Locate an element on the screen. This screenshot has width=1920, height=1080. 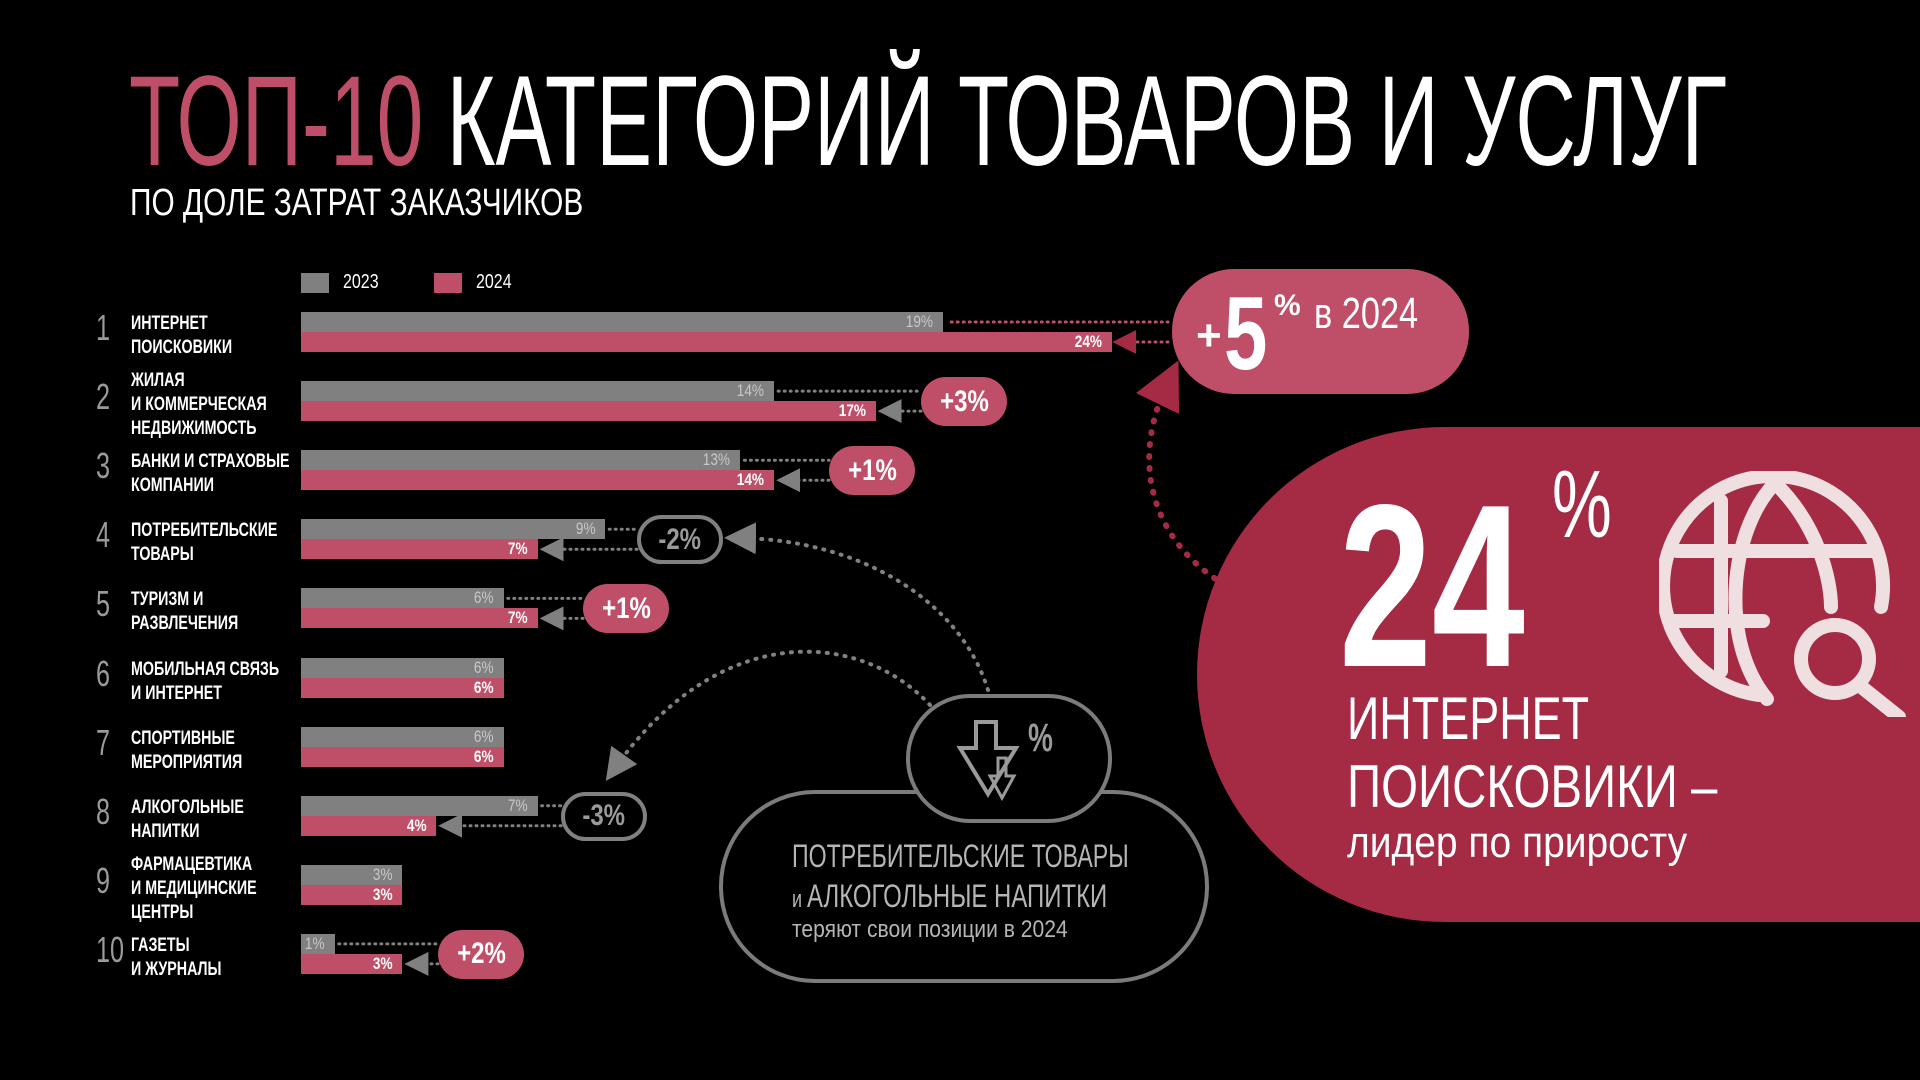
highlight-line2: ПОИСКОВИКИ – is located at coordinates (1532, 786).